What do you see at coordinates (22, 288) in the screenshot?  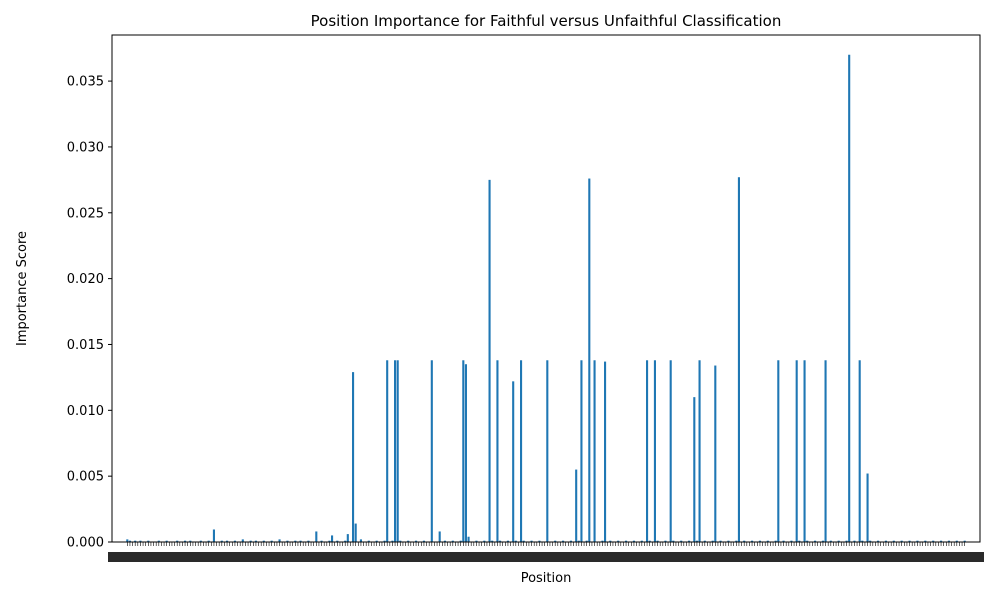 I see `y-axis-label: Importance Score` at bounding box center [22, 288].